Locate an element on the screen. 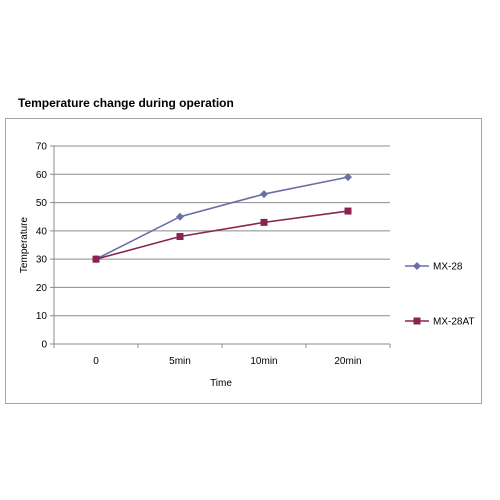  x-tick-labels: 0 5min 10min 20min is located at coordinates (227, 361).